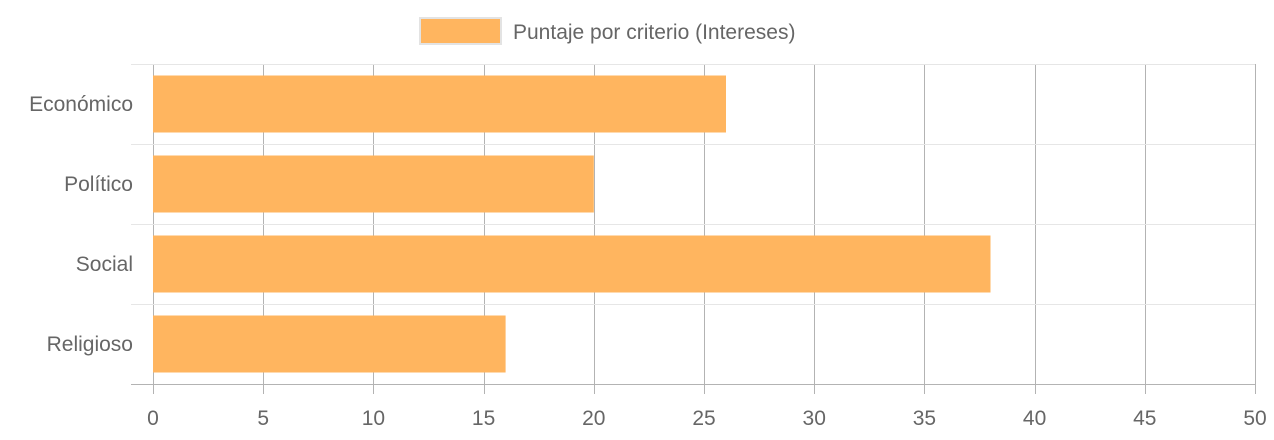 This screenshot has width=1274, height=440. What do you see at coordinates (104, 264) in the screenshot?
I see `y-tick-label: Social` at bounding box center [104, 264].